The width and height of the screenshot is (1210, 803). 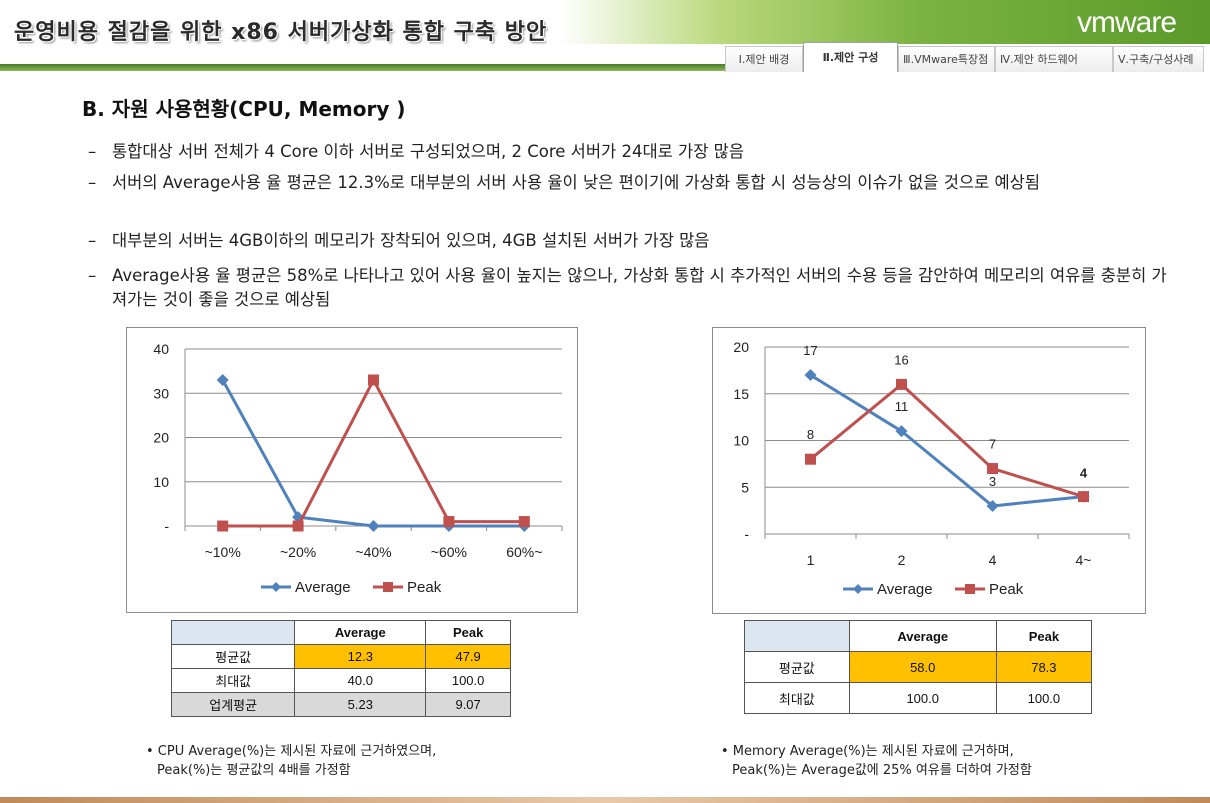 I want to click on peak-cell: 9.07, so click(x=468, y=704).